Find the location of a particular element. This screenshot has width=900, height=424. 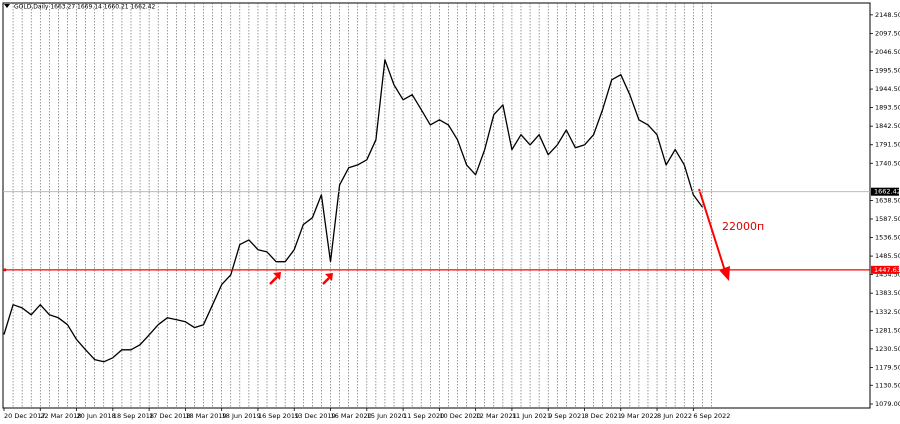

y-tick-label: 1740.50 is located at coordinates (887, 163).